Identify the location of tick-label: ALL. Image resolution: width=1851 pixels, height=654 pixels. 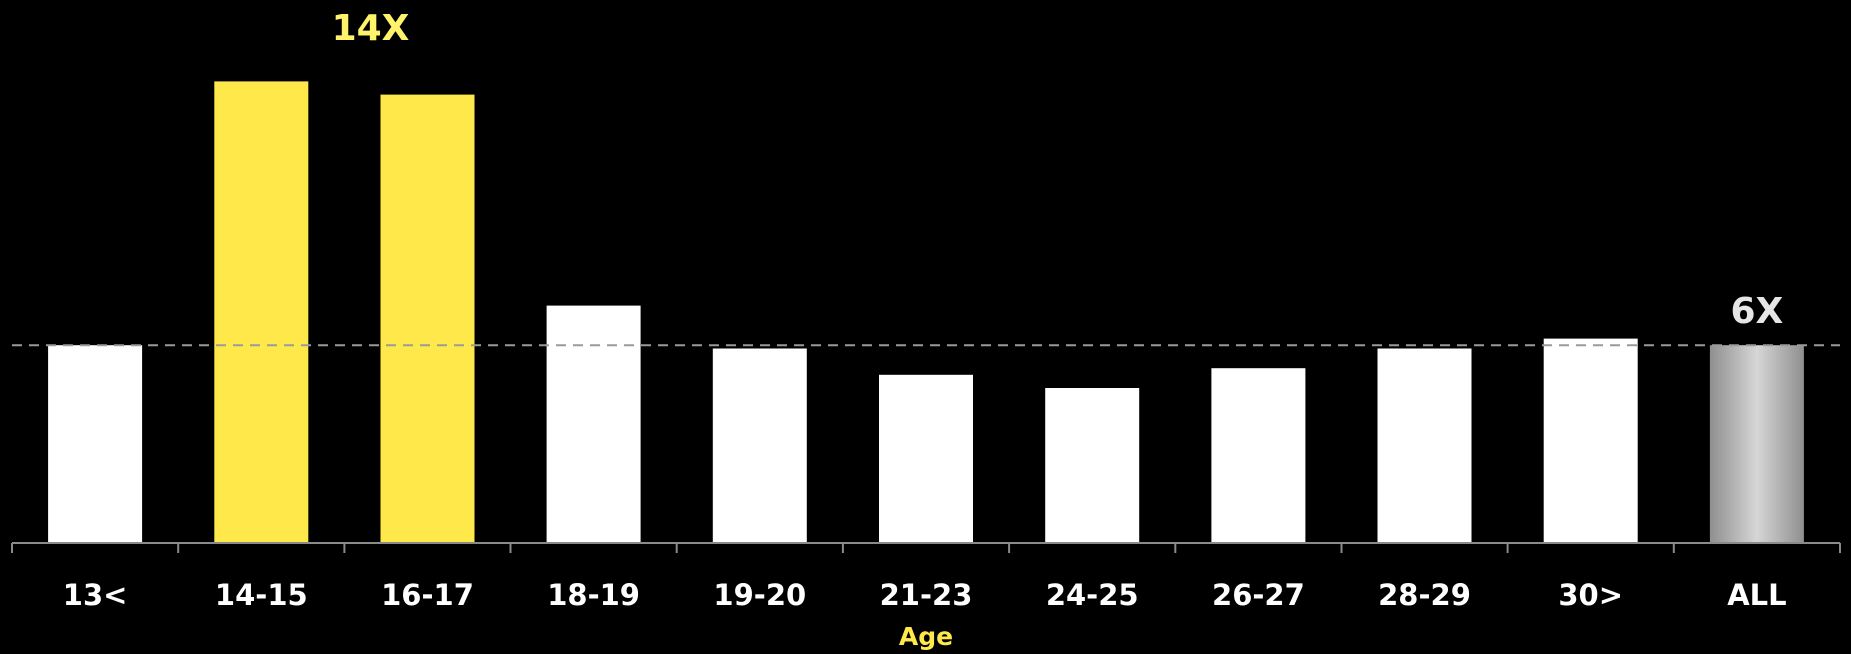
(1756, 595).